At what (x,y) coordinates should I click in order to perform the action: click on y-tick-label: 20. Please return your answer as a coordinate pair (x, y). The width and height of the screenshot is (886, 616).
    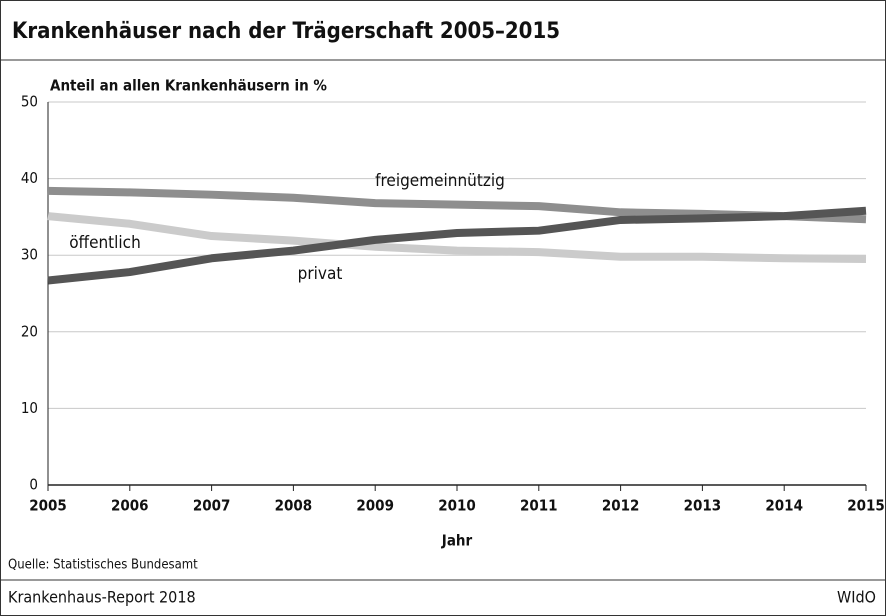
    Looking at the image, I should click on (29, 331).